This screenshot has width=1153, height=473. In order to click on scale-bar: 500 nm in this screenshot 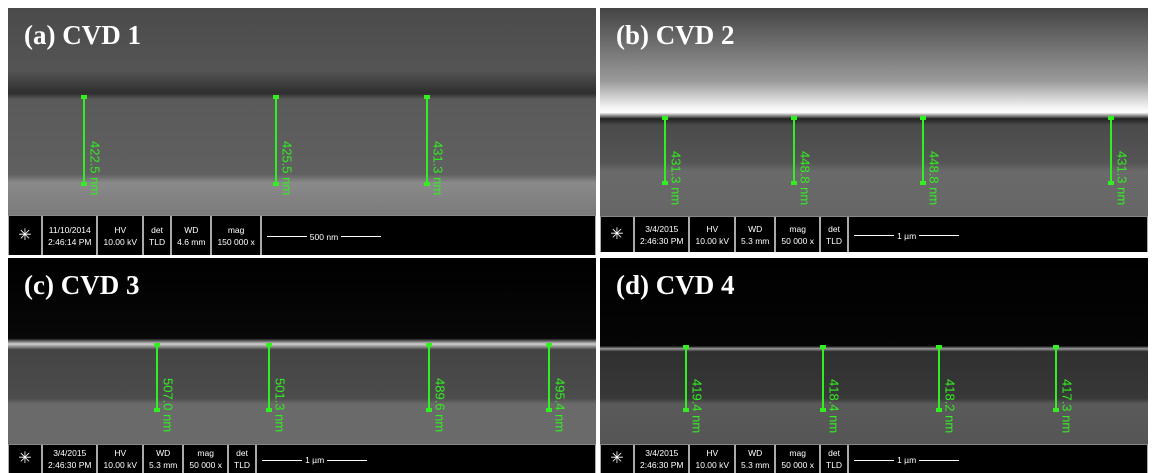, I will do `click(428, 235)`.